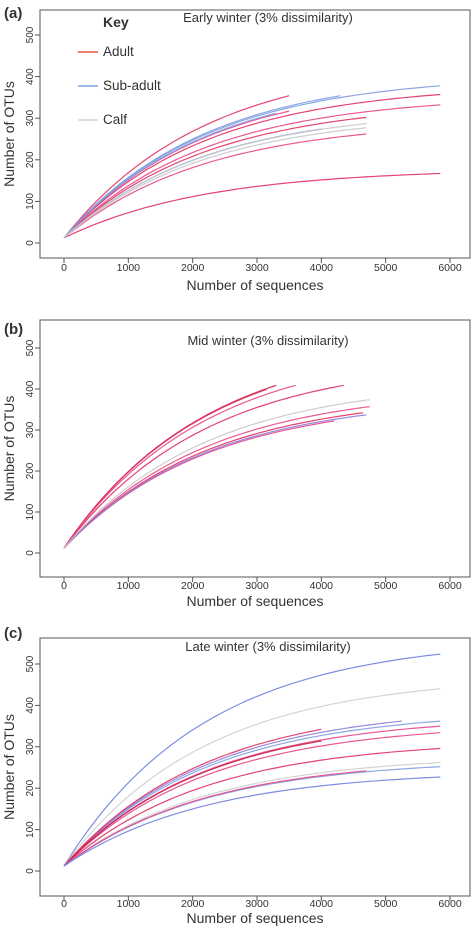 The image size is (474, 941). Describe the element at coordinates (13, 329) in the screenshot. I see `panel-label: (b)` at that location.